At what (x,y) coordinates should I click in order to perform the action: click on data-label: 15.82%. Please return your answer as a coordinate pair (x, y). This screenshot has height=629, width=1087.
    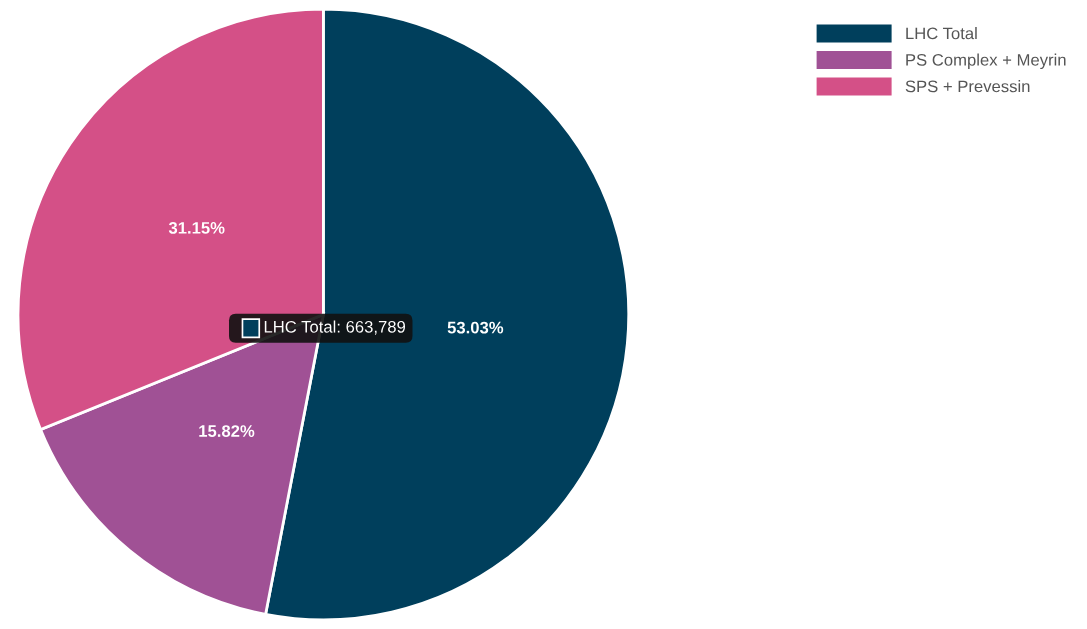
    Looking at the image, I should click on (227, 431).